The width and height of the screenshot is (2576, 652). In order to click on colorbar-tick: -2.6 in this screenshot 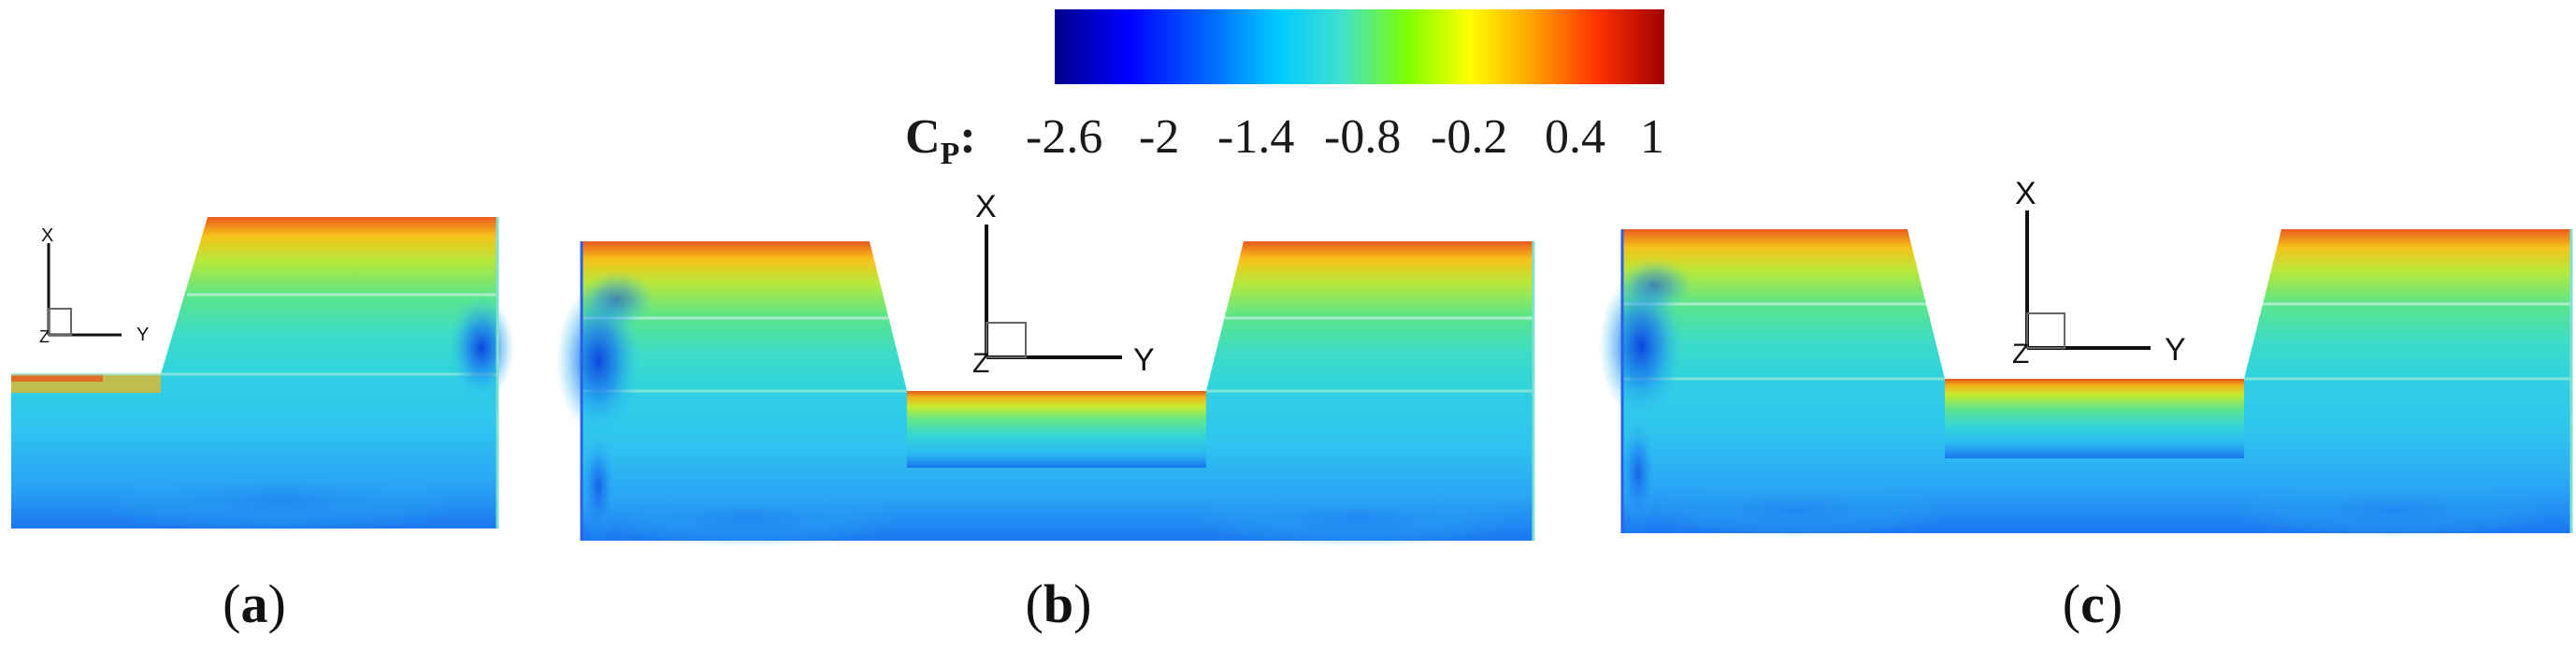, I will do `click(1064, 137)`.